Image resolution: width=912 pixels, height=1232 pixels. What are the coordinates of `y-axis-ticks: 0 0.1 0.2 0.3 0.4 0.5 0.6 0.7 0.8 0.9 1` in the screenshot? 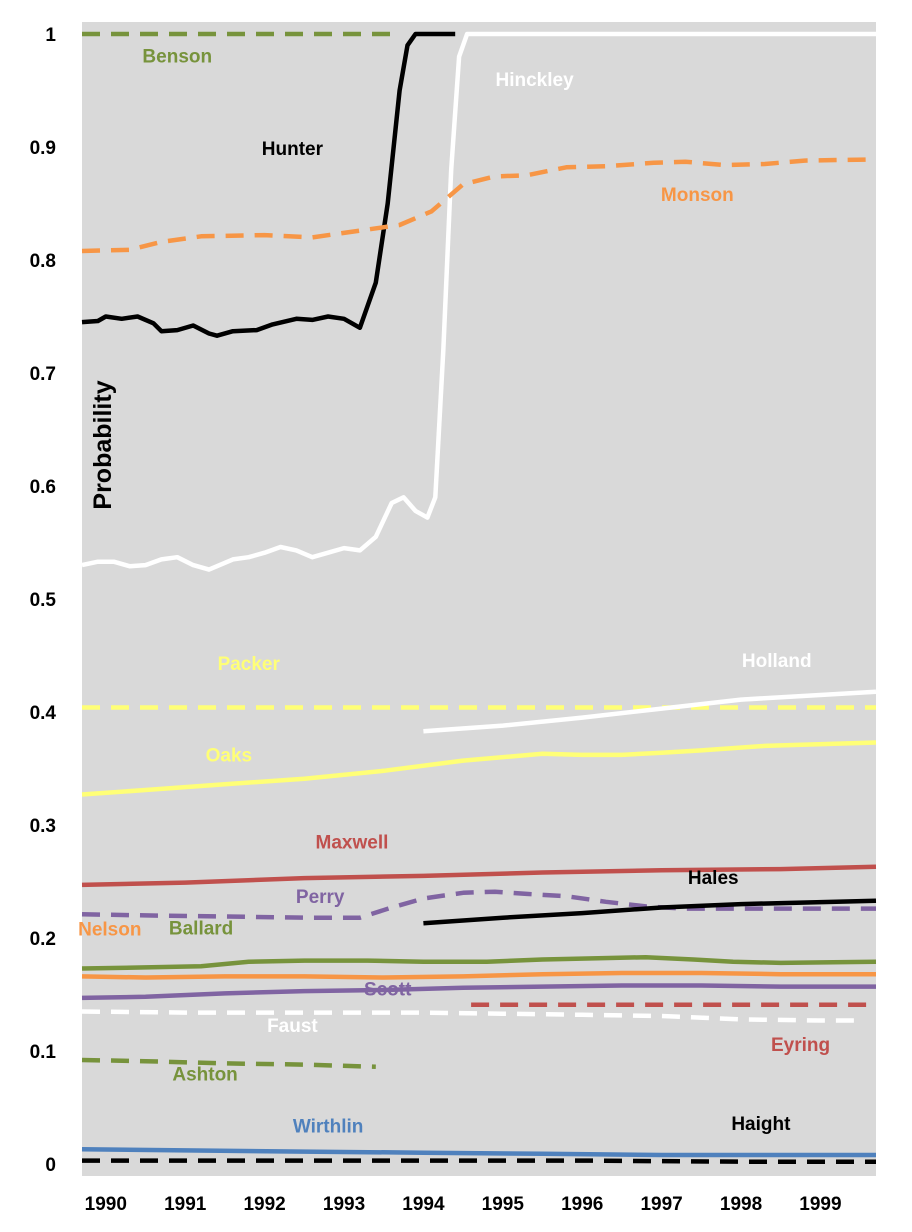 It's located at (43, 600).